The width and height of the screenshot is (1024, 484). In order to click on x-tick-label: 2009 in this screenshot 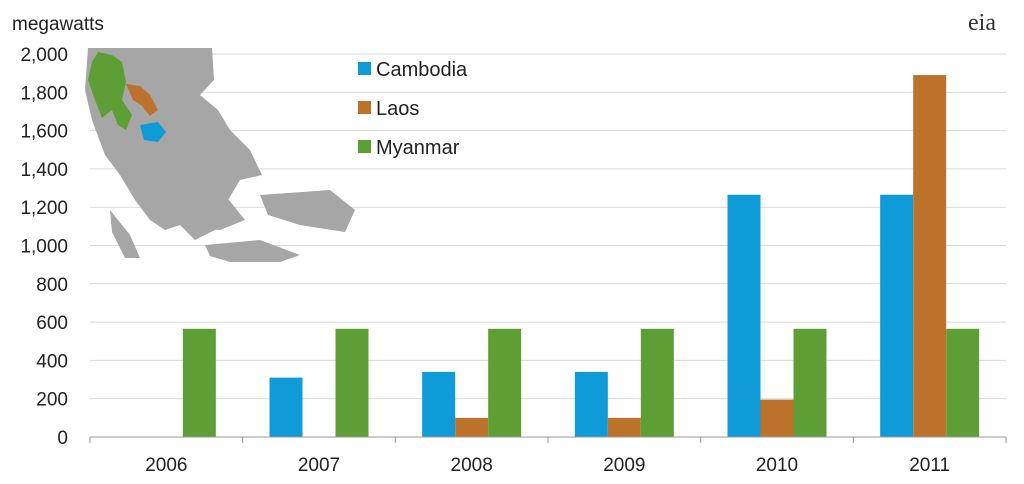, I will do `click(624, 465)`.